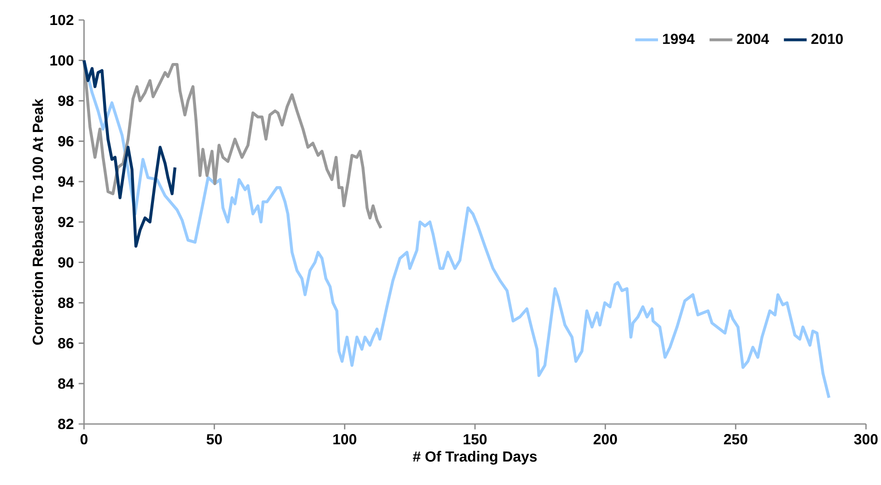 The height and width of the screenshot is (485, 881). I want to click on x-tick-label: 50, so click(214, 439).